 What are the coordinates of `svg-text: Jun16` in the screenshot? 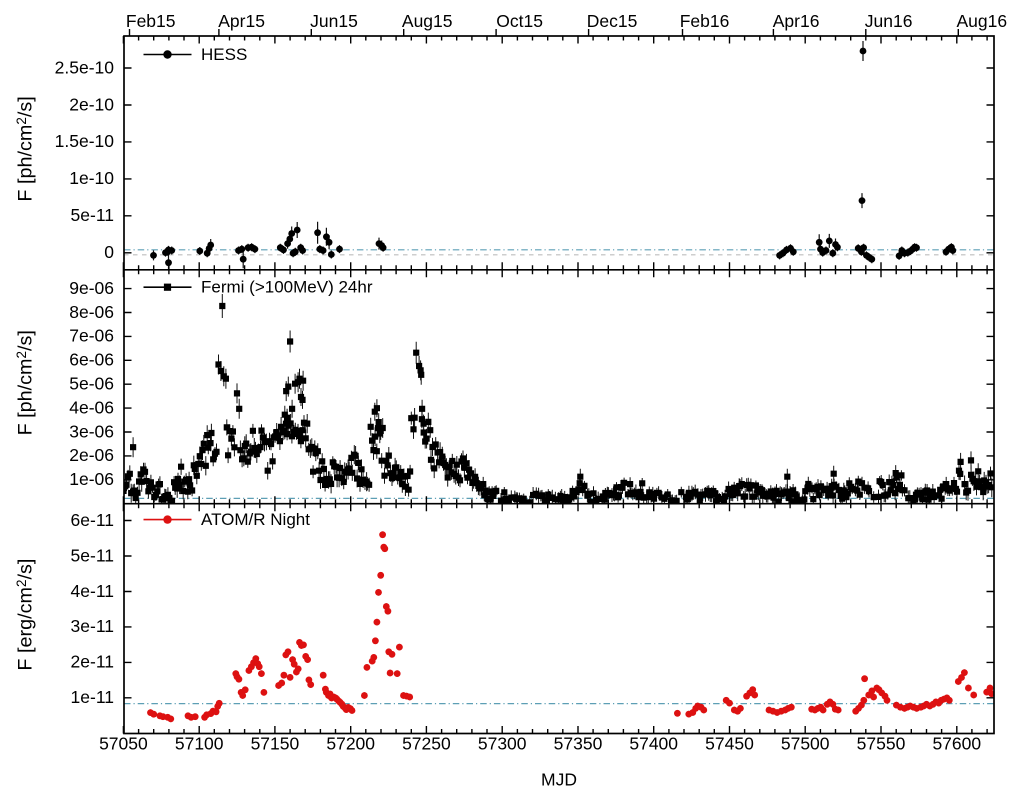 It's located at (889, 21).